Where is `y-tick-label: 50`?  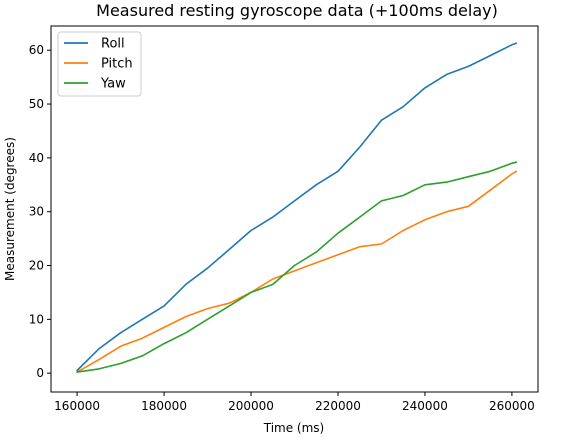 y-tick-label: 50 is located at coordinates (36, 104).